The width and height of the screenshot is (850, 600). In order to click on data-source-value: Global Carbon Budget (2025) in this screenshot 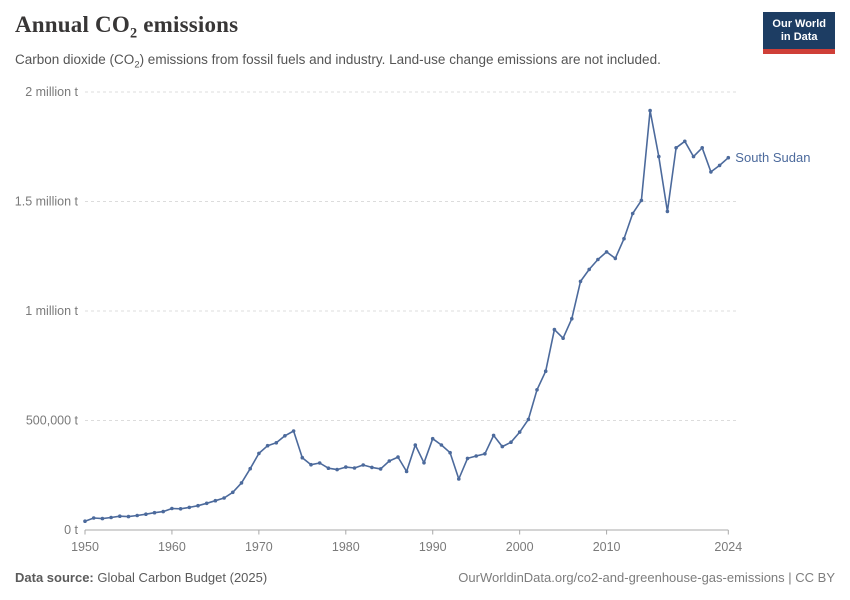, I will do `click(180, 577)`.